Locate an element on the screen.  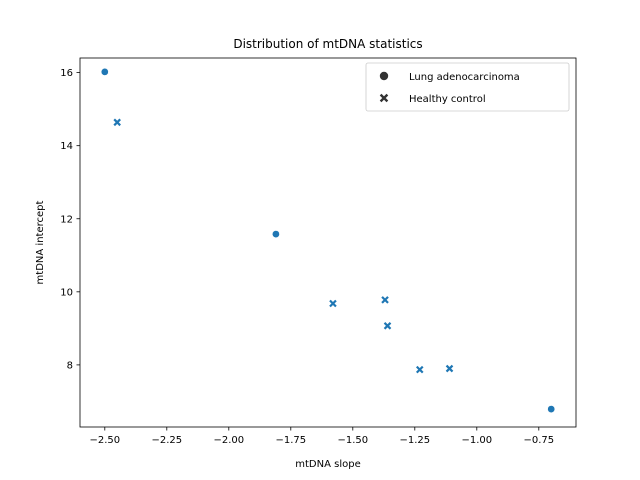
chart-title: Distribution of mtDNA statistics is located at coordinates (327, 44).